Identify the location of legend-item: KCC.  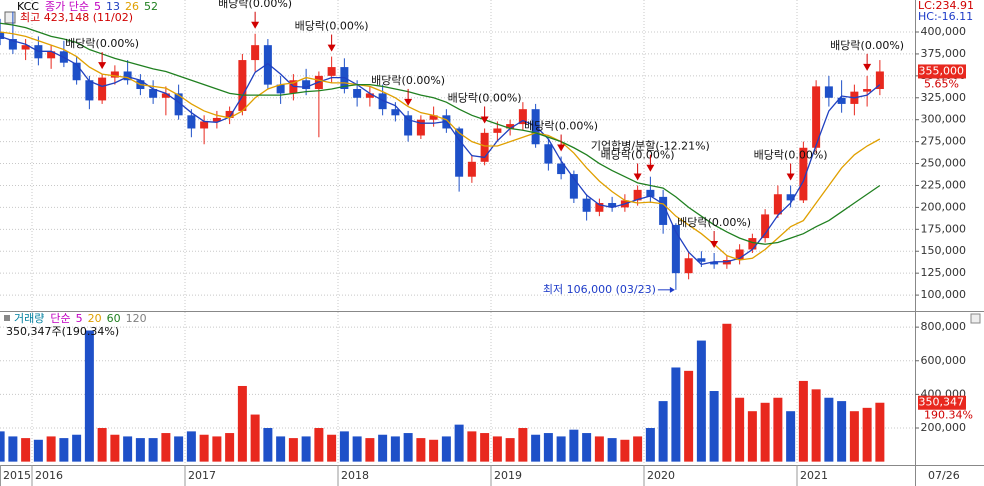
(28, 6).